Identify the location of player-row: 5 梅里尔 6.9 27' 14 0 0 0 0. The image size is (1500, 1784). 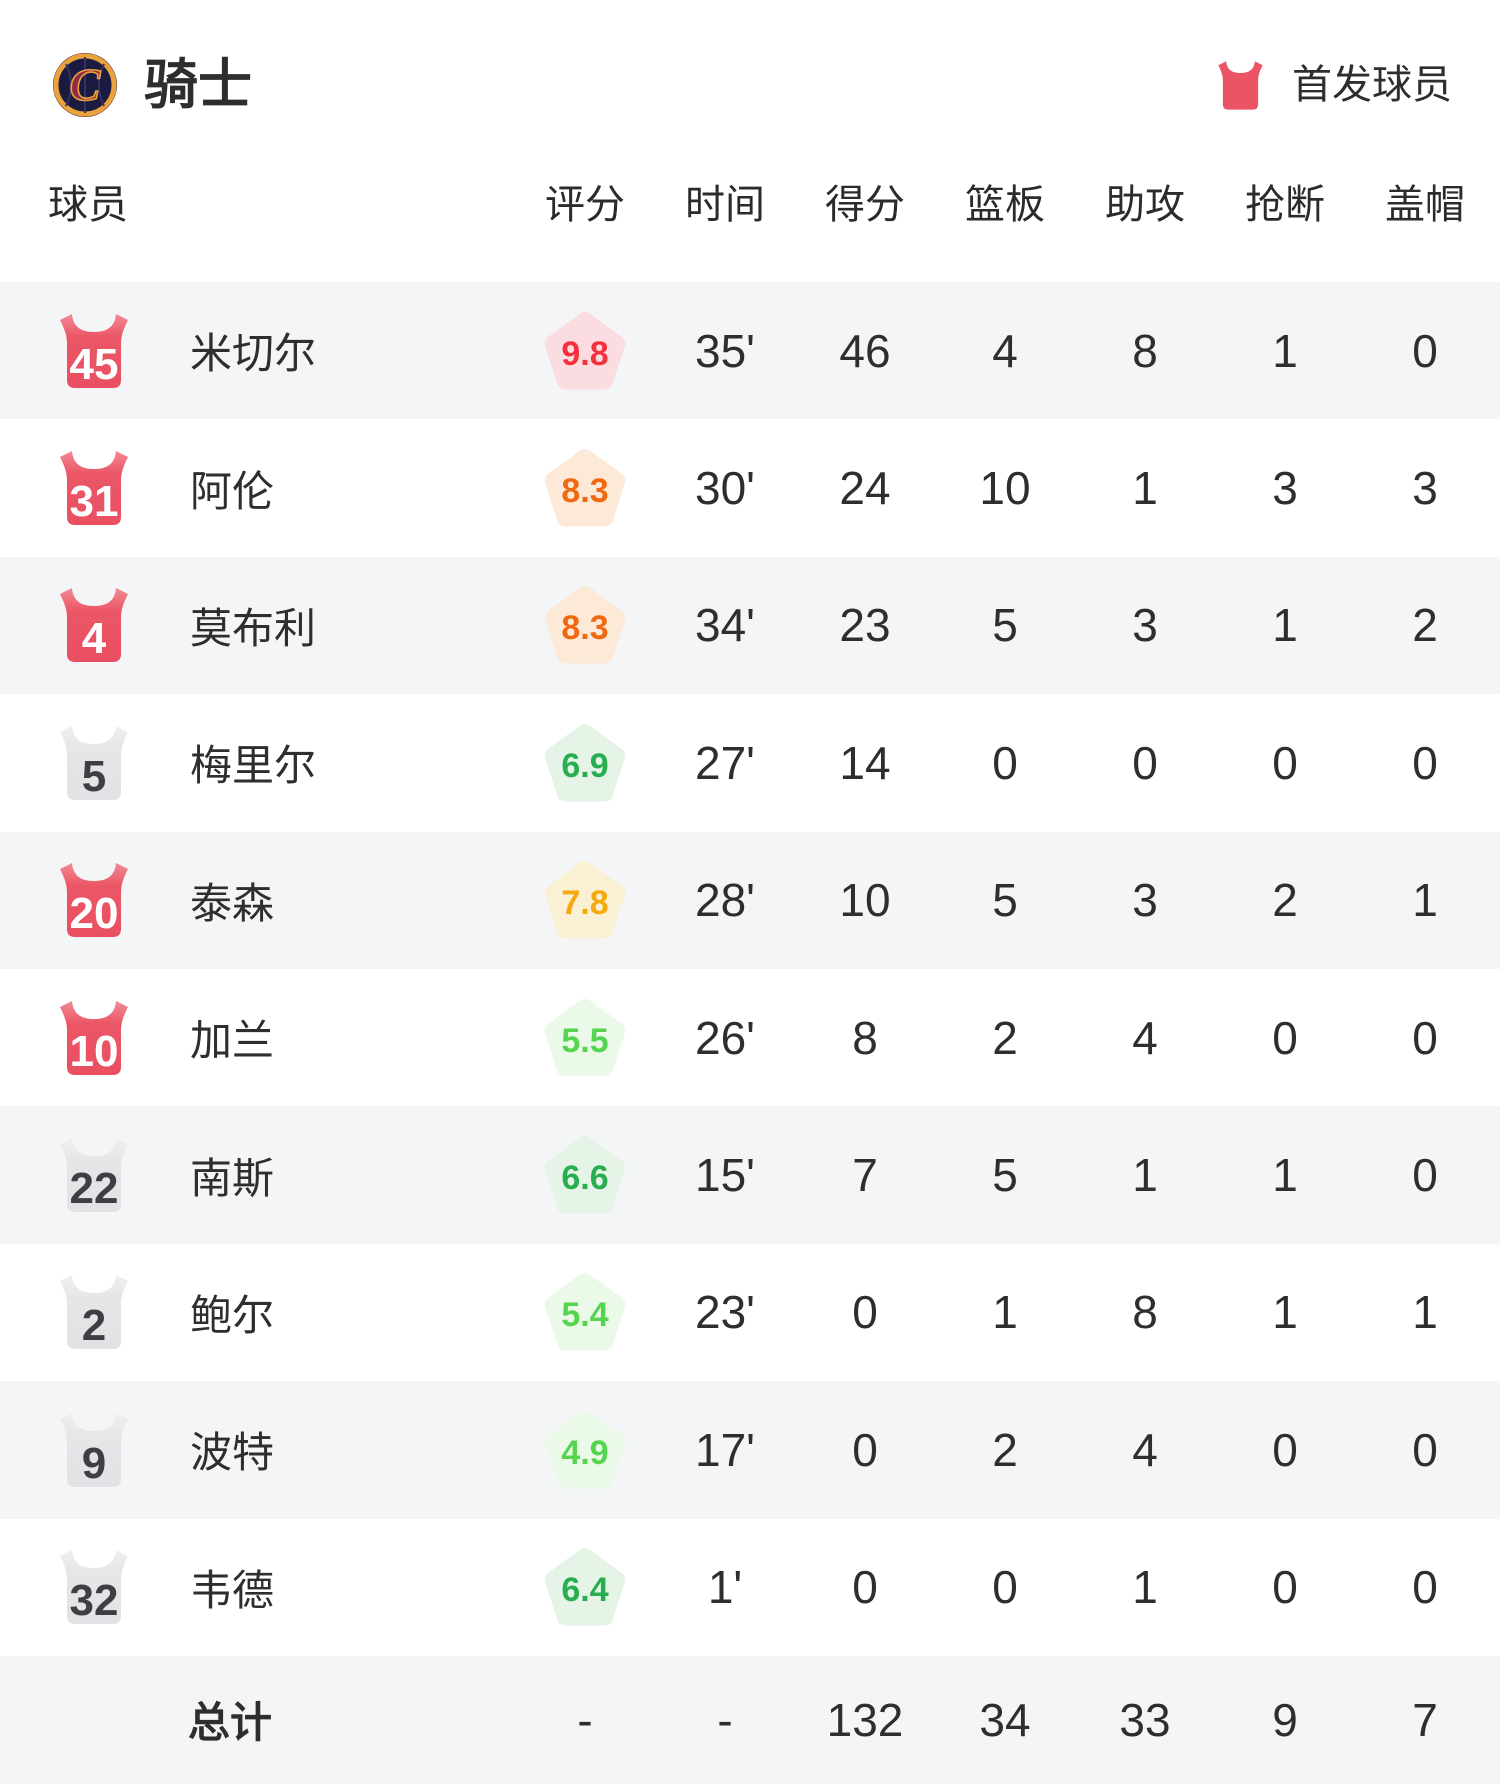
(750, 762).